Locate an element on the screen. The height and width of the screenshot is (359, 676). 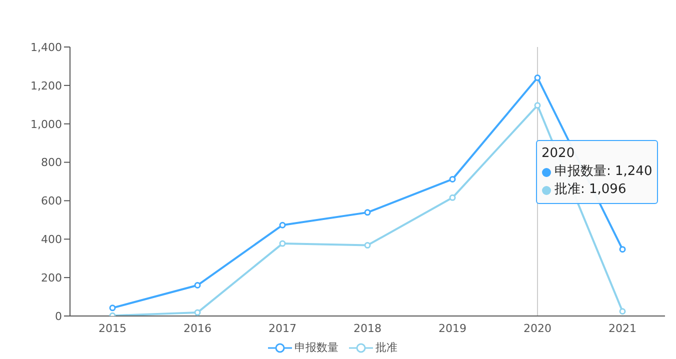
y-tick-label: 0 is located at coordinates (58, 316).